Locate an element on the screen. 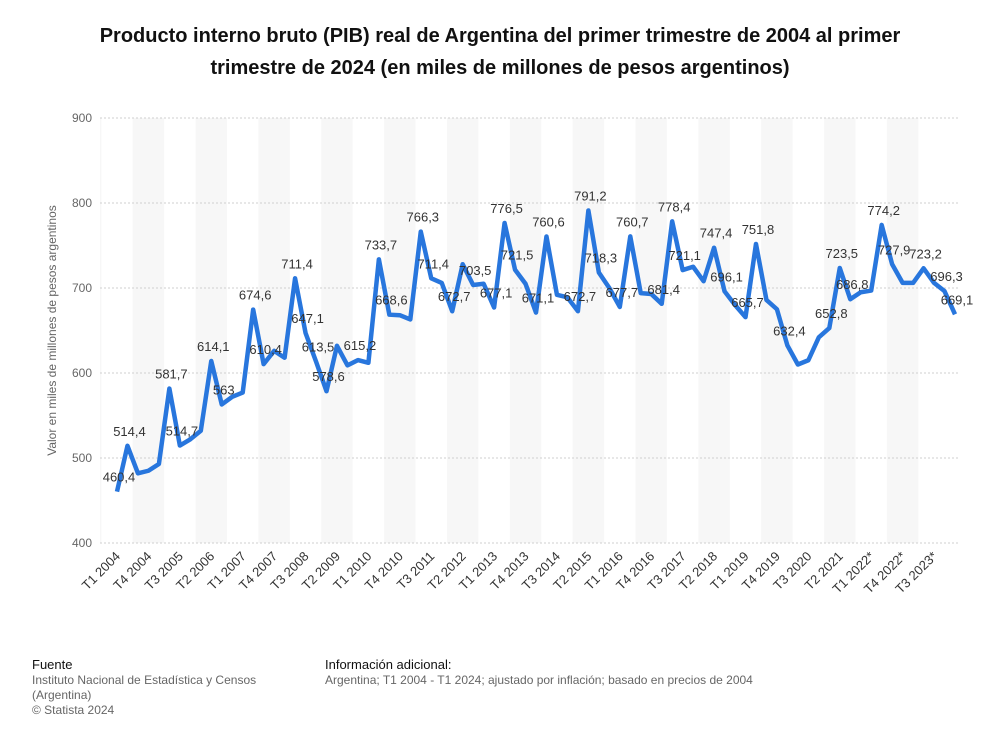 The image size is (1000, 743). source-title: Fuente is located at coordinates (52, 664).